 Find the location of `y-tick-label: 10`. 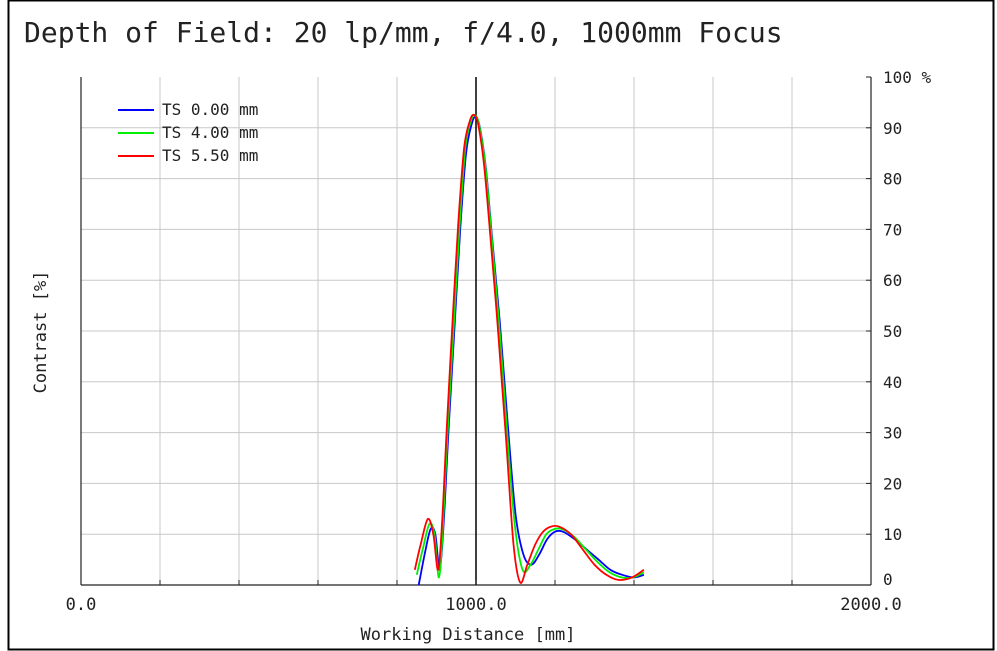

y-tick-label: 10 is located at coordinates (892, 534).